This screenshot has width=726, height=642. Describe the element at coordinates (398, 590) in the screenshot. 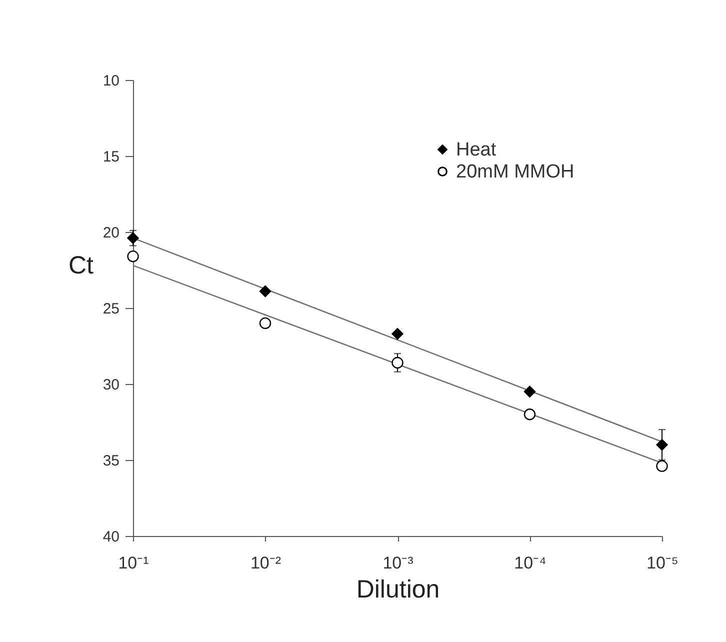

I see `x-axis-title: Dilution` at that location.